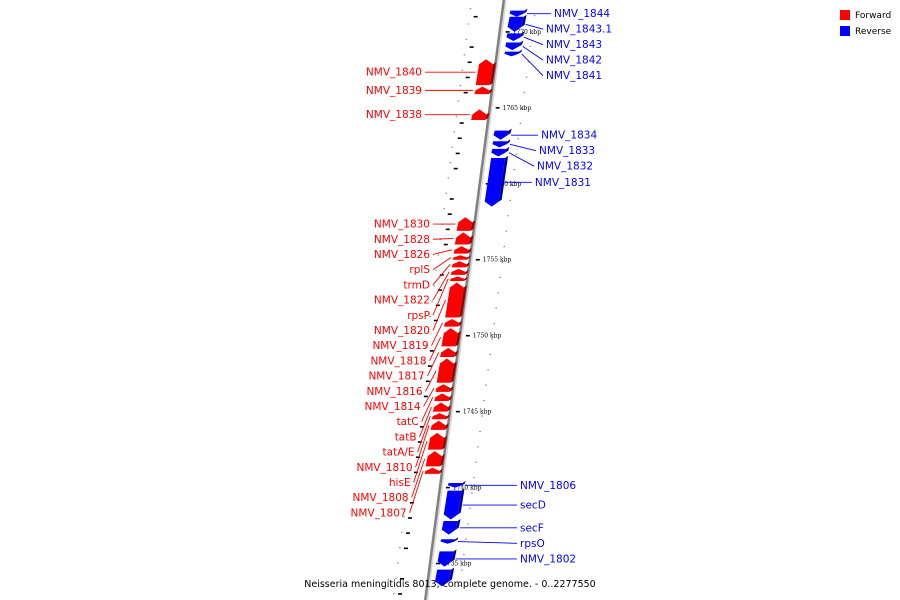 This screenshot has height=600, width=900. What do you see at coordinates (394, 73) in the screenshot?
I see `gene-label-nmv-1840: NMV_1840` at bounding box center [394, 73].